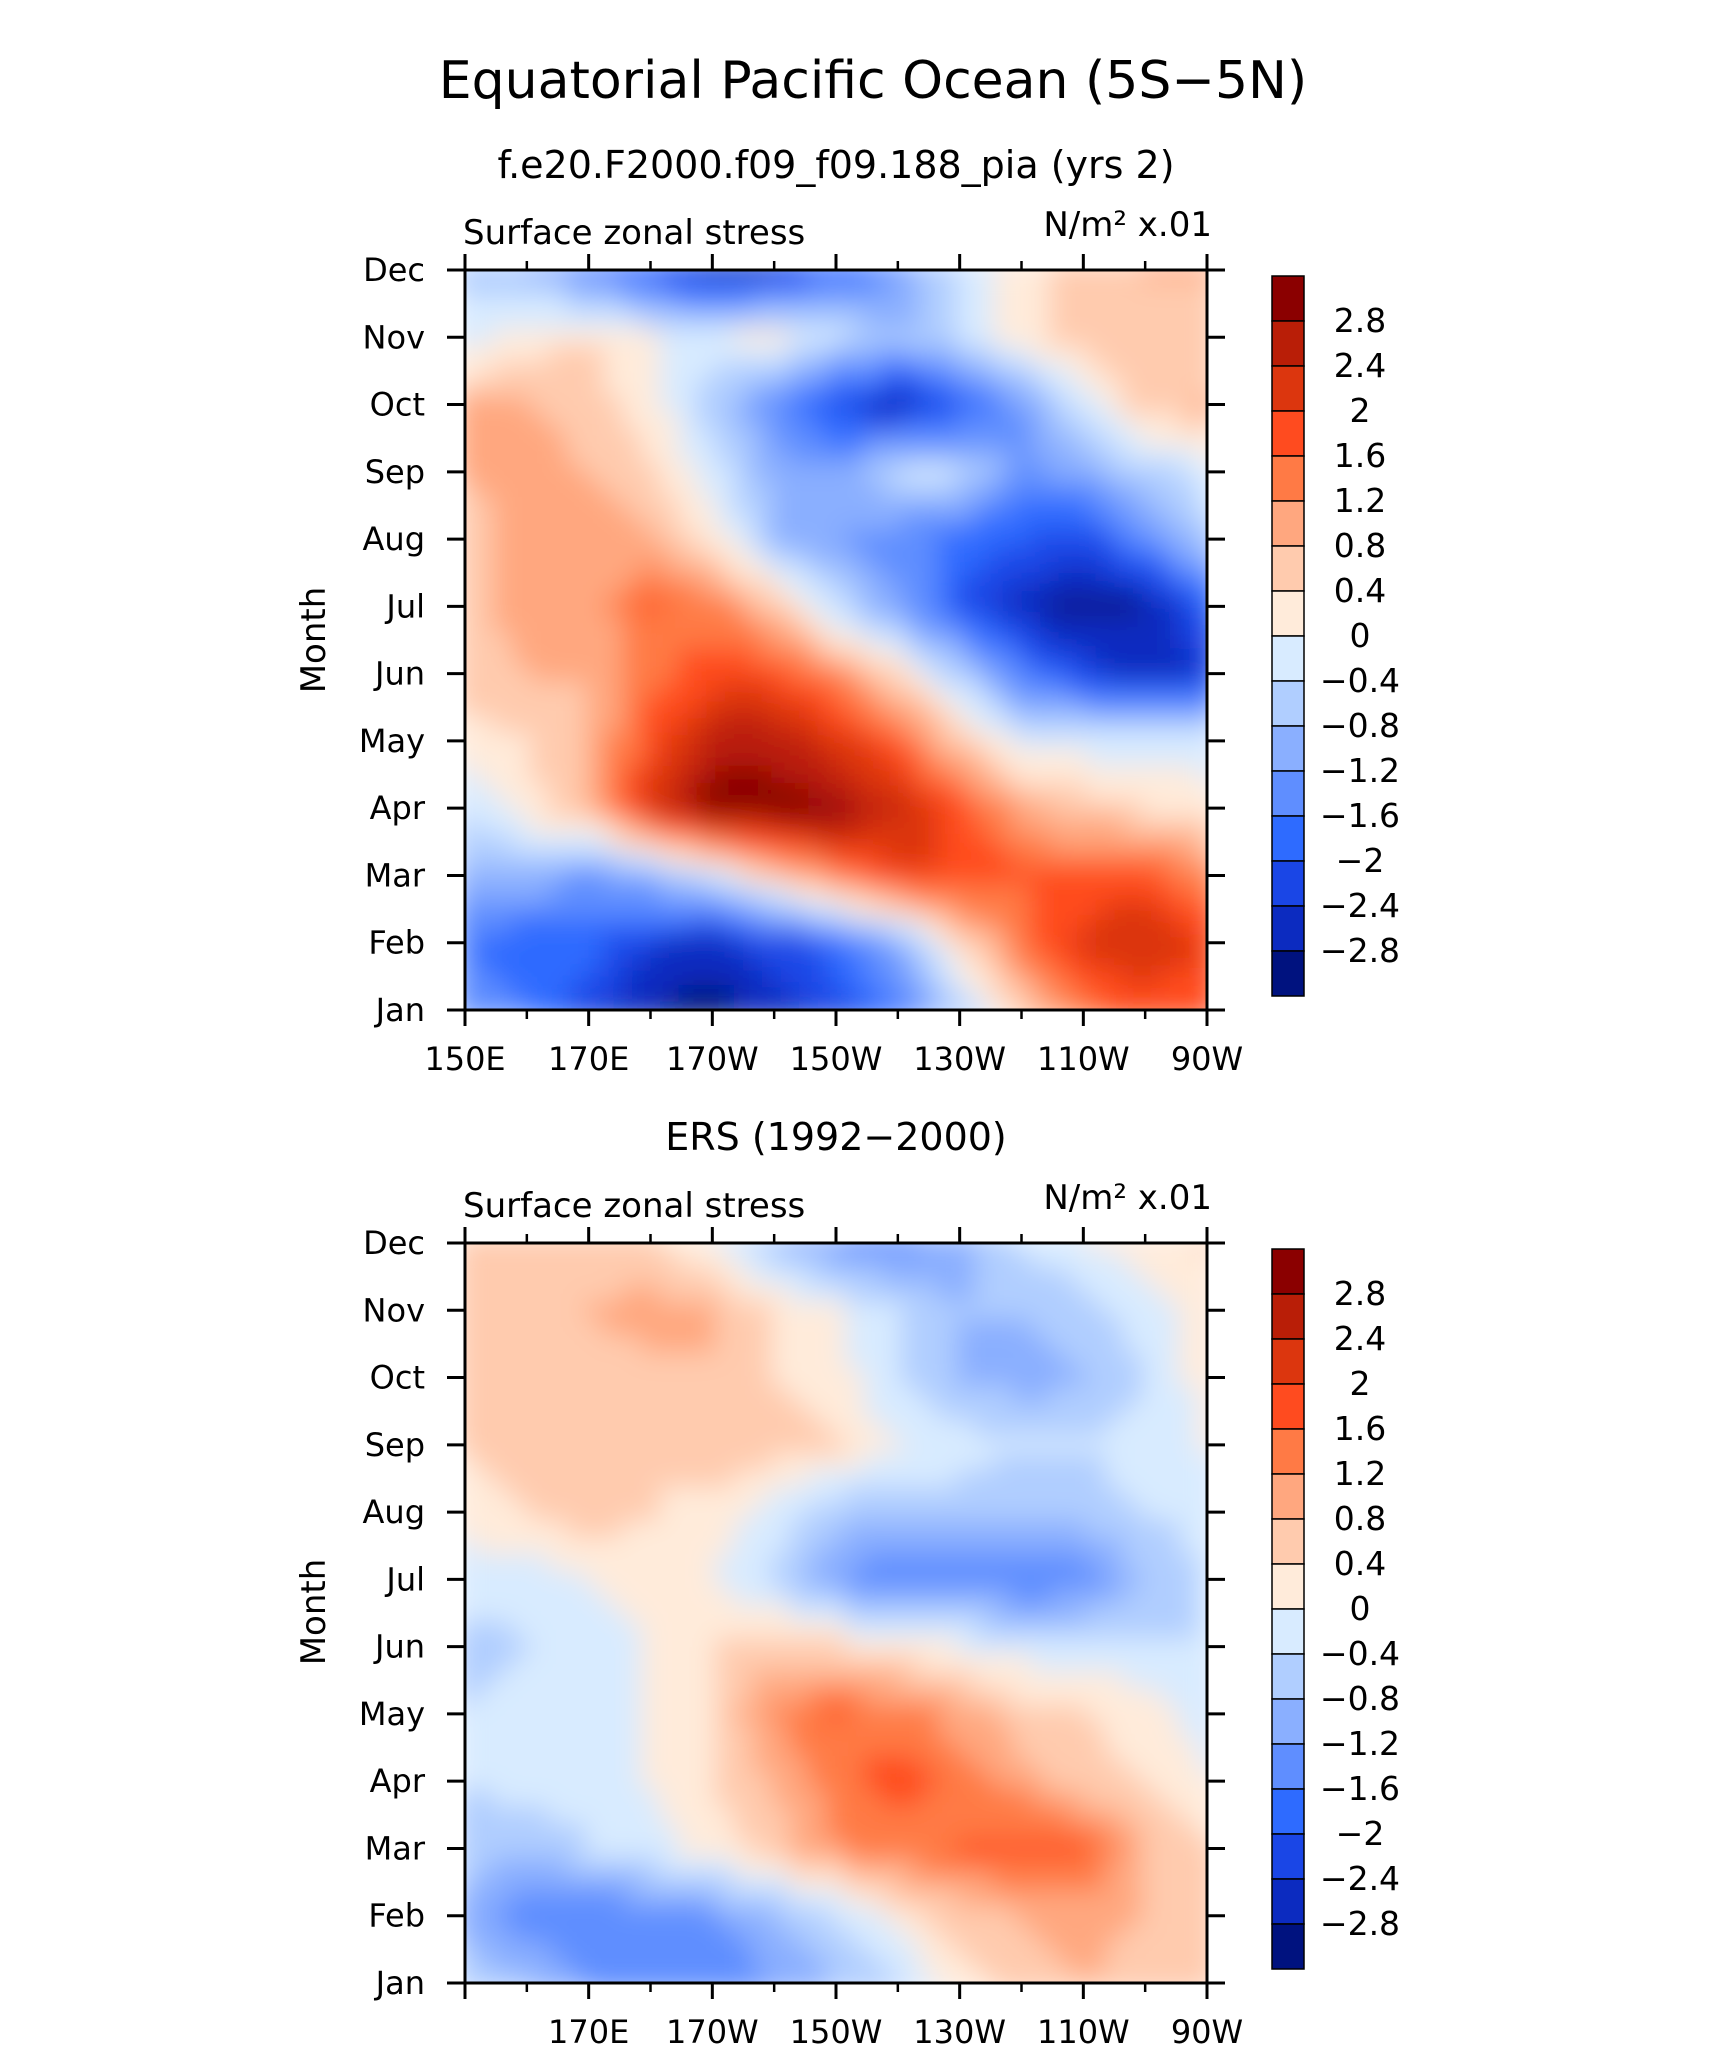 The height and width of the screenshot is (2059, 1710). I want to click on y-tick-label: Dec, so click(394, 270).